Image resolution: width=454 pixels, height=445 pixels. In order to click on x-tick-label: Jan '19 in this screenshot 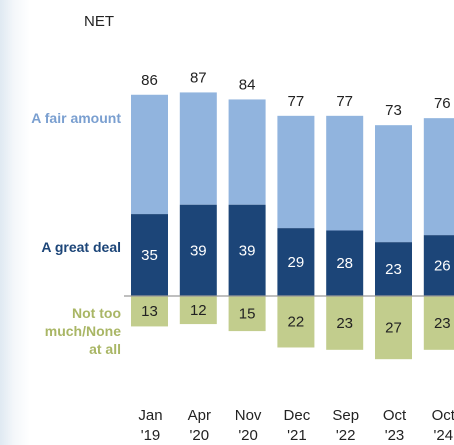, I will do `click(150, 425)`.